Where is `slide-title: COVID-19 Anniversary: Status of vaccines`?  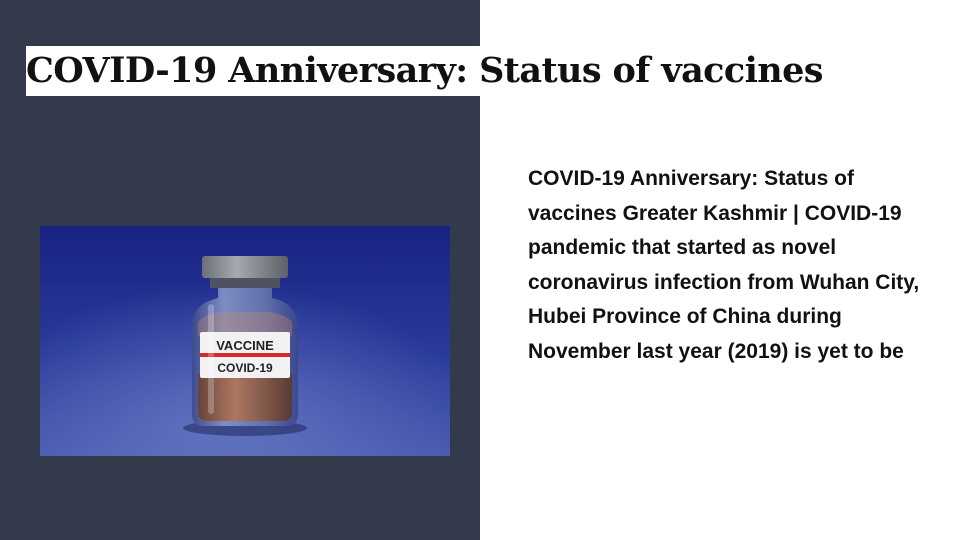 slide-title: COVID-19 Anniversary: Status of vaccines is located at coordinates (425, 71).